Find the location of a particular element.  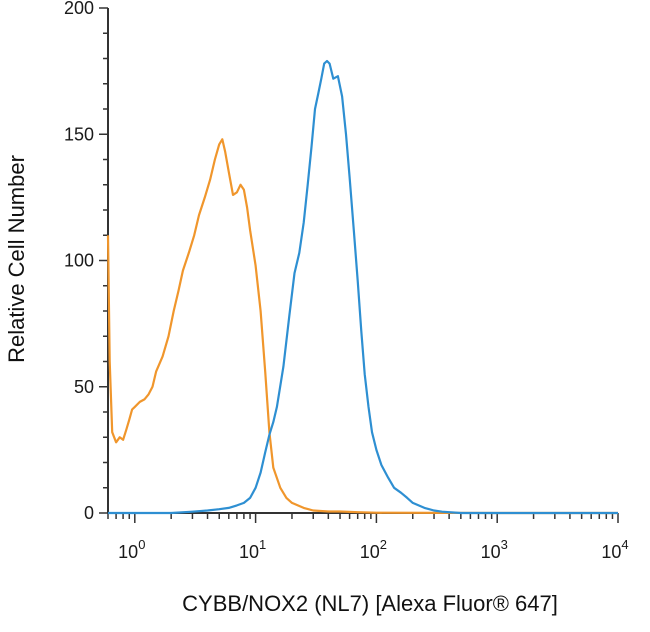

y-tick-label: 150 is located at coordinates (79, 134).